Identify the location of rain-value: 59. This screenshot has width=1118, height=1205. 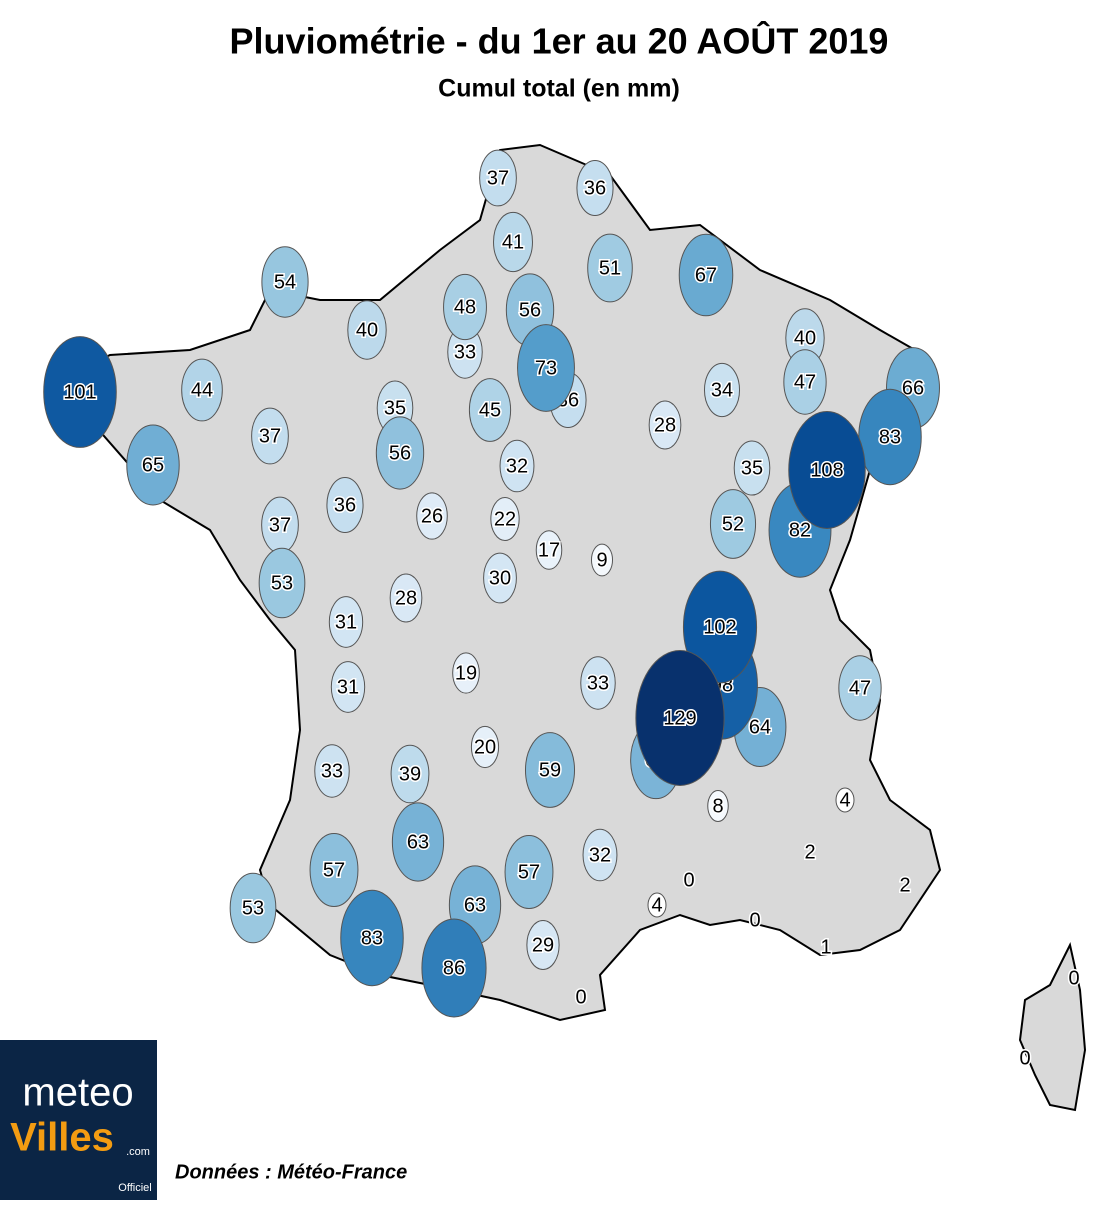
(550, 770).